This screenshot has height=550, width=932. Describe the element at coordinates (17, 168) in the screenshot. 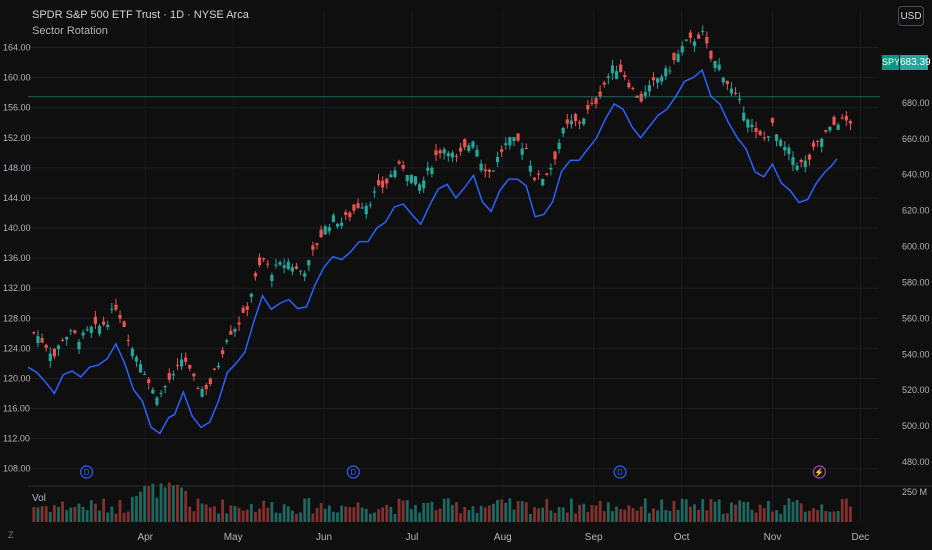

I see `left-tick-label: 148.00` at that location.